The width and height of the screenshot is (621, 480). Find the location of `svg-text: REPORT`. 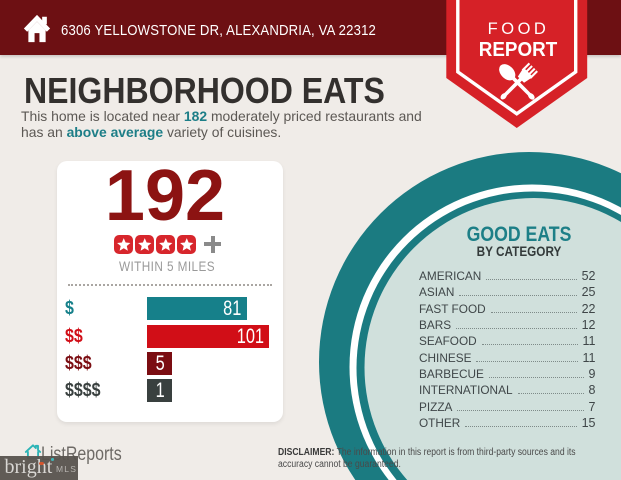

svg-text: REPORT is located at coordinates (518, 49).